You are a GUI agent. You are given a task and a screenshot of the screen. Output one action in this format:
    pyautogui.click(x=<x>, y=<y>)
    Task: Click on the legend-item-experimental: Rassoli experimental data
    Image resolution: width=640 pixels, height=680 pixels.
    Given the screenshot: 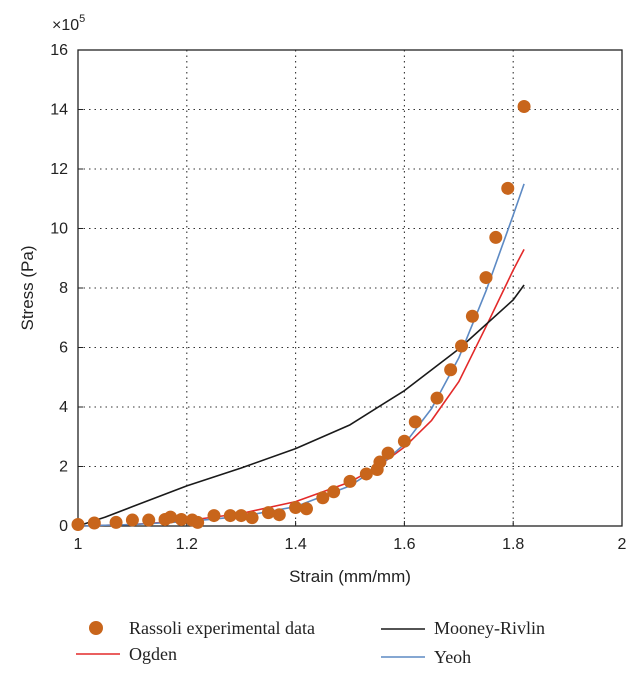 What is the action you would take?
    pyautogui.click(x=202, y=628)
    